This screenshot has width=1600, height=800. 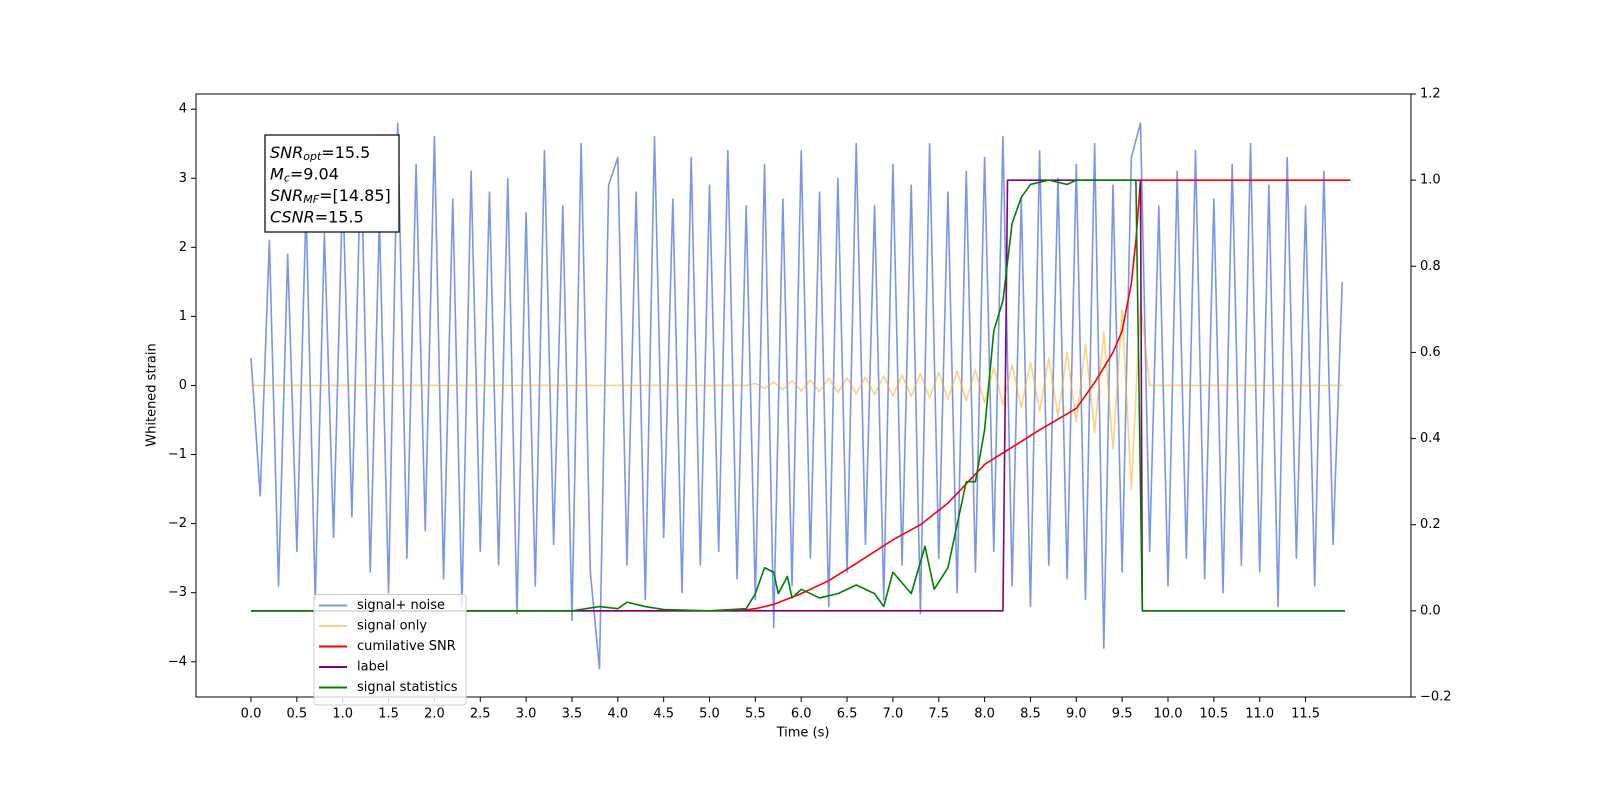 I want to click on x-axis-label: Time (s), so click(x=803, y=733).